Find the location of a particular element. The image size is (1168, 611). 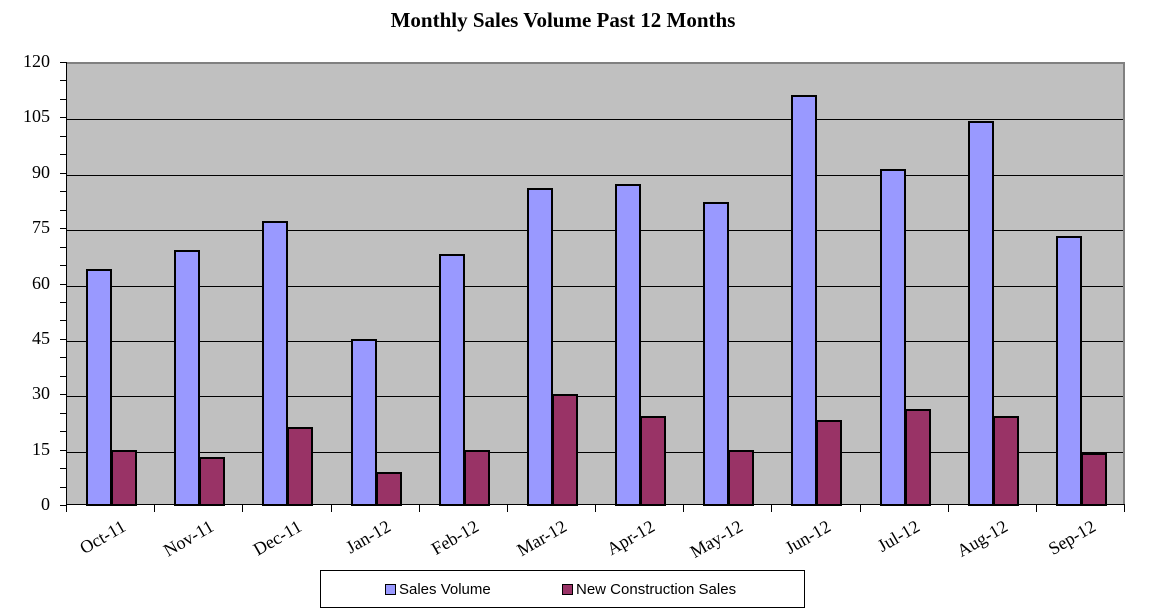

y-tick-label: 15 is located at coordinates (41, 448).